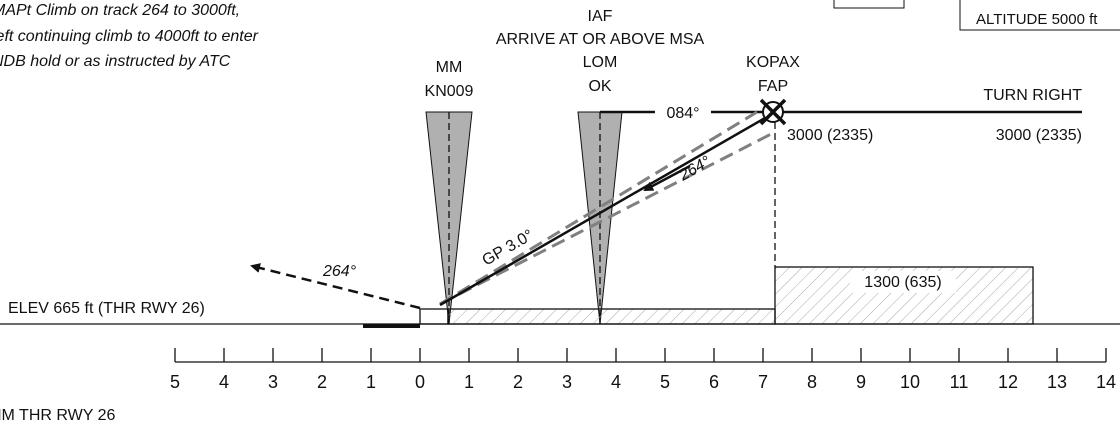  What do you see at coordinates (339, 271) in the screenshot?
I see `missed-track-label: 264°` at bounding box center [339, 271].